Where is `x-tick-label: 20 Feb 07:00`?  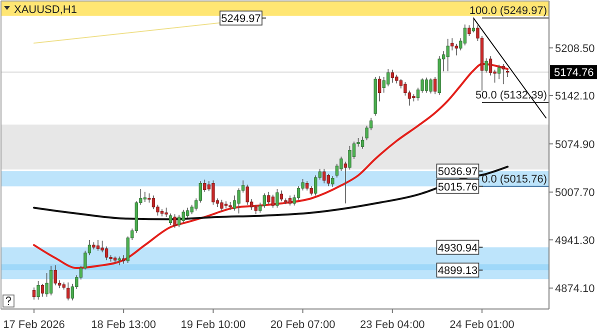 x-tick-label: 20 Feb 07:00 is located at coordinates (303, 325).